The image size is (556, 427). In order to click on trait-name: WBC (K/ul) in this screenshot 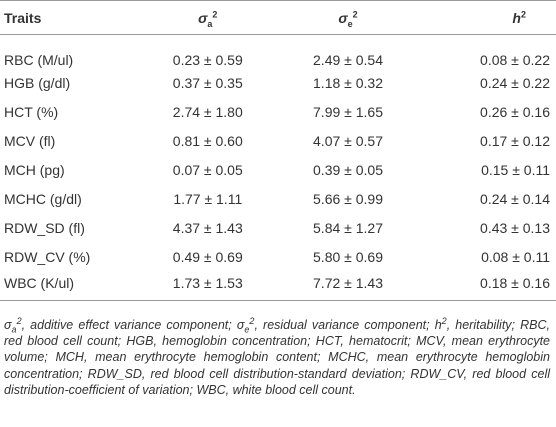, I will do `click(39, 283)`.